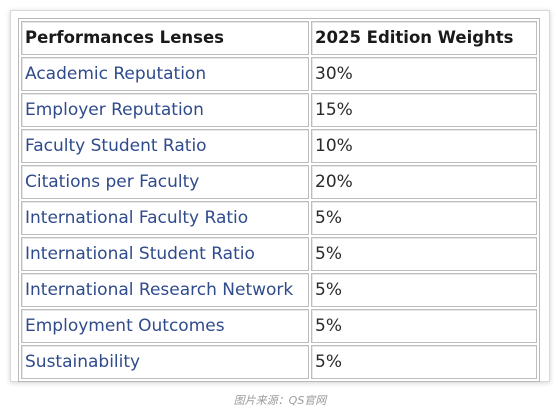  I want to click on table-row: Employment Outcomes 5%, so click(279, 326).